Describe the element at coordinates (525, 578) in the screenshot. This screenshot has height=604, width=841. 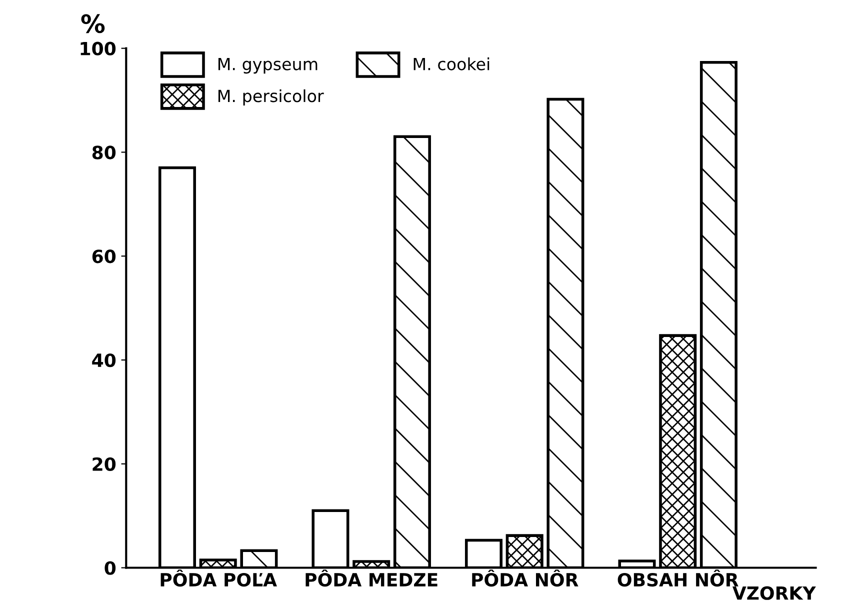
I see `x-tick-label: PÔDA NÔR` at that location.